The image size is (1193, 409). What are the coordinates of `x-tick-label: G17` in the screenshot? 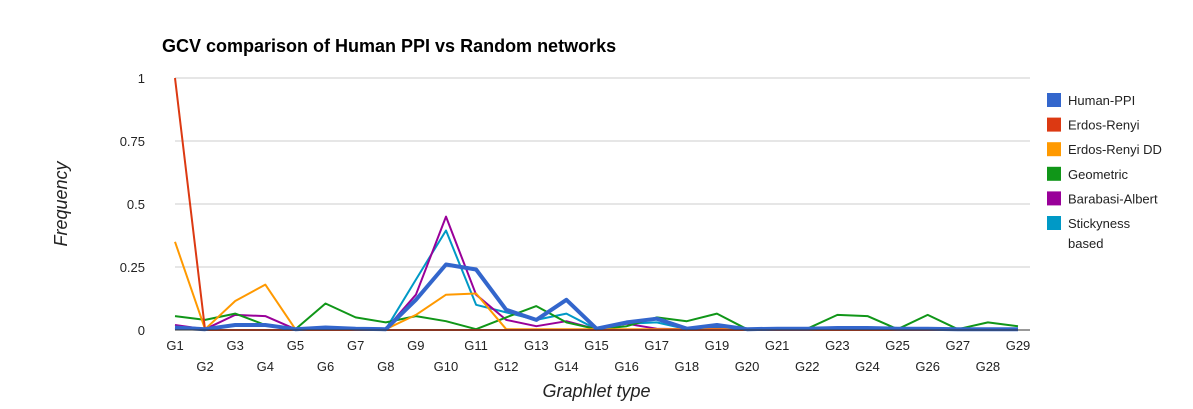 It's located at (656, 345).